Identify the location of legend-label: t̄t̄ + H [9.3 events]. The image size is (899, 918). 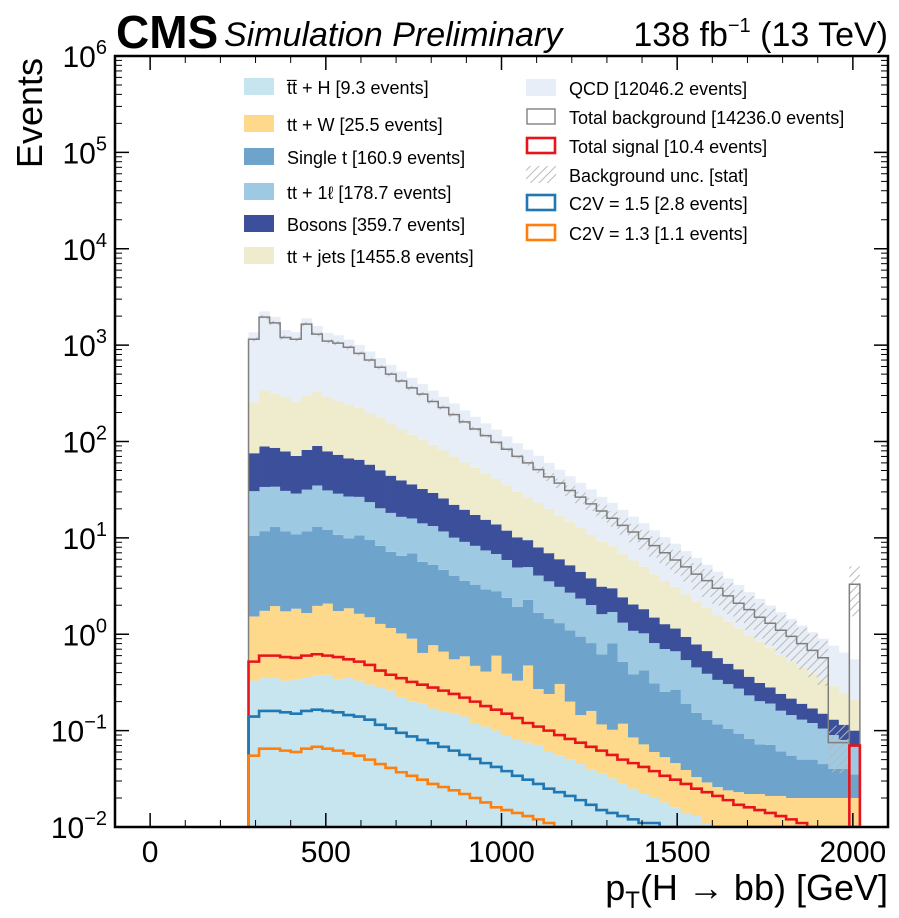
(357, 88).